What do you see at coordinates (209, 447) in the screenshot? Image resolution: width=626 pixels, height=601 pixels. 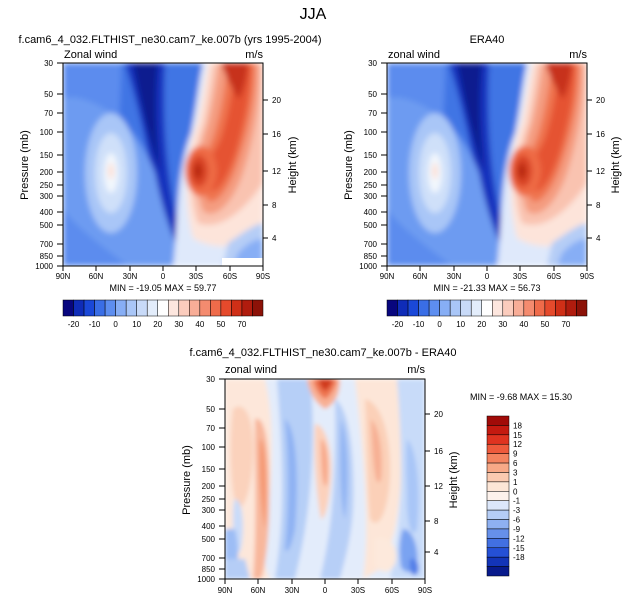 I see `pressure-tick: 100` at bounding box center [209, 447].